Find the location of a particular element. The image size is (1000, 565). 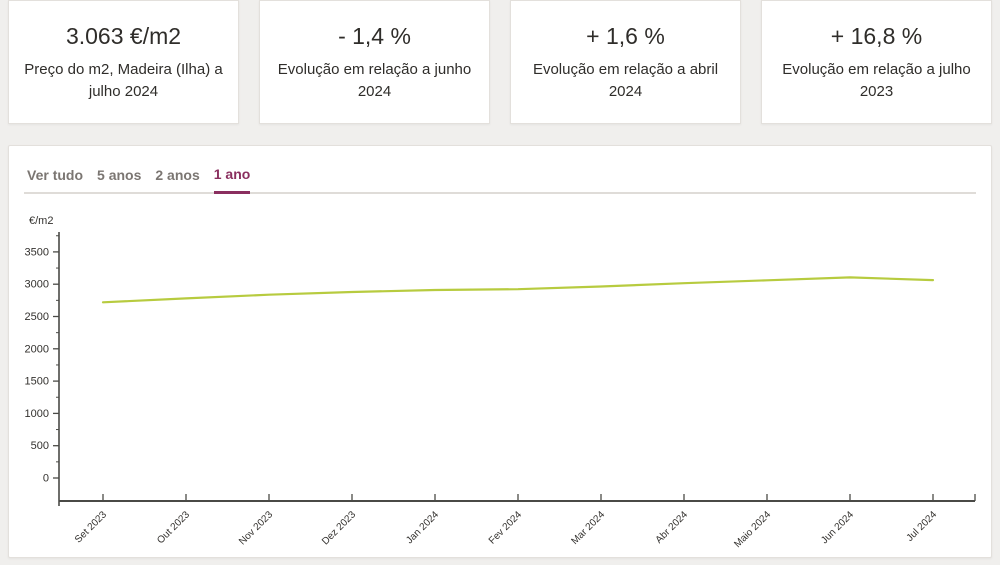

stat-value: + 1,6 % is located at coordinates (625, 35).